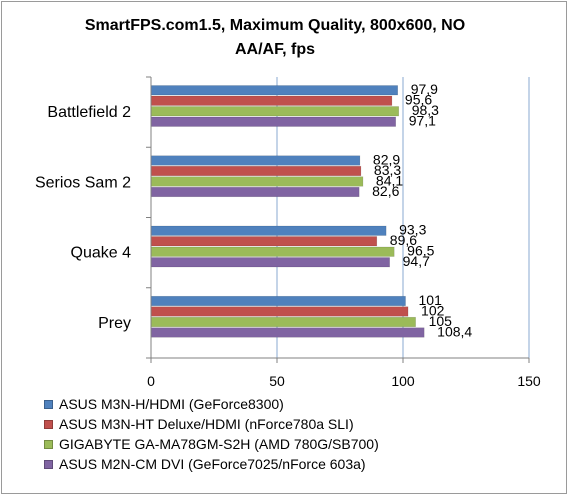  What do you see at coordinates (83, 182) in the screenshot?
I see `category-label: Serios Sam 2` at bounding box center [83, 182].